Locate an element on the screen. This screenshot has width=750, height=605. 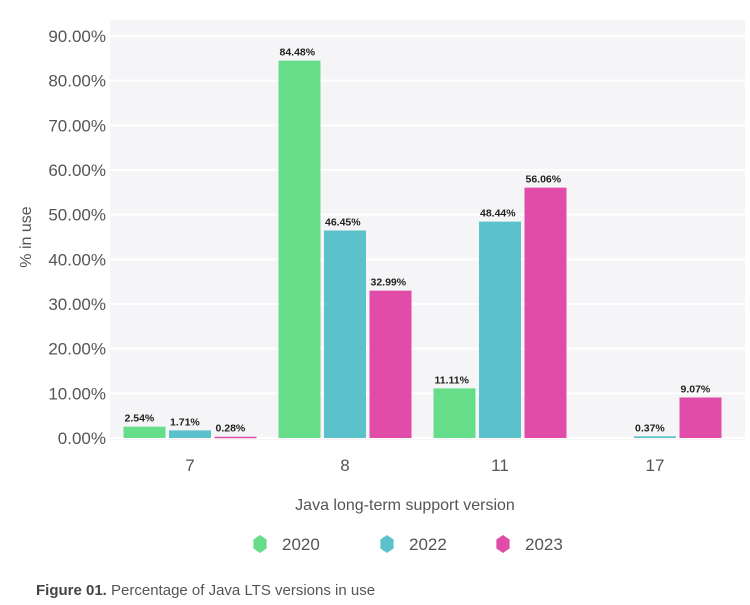
caption-label: Figure 01. is located at coordinates (71, 590).